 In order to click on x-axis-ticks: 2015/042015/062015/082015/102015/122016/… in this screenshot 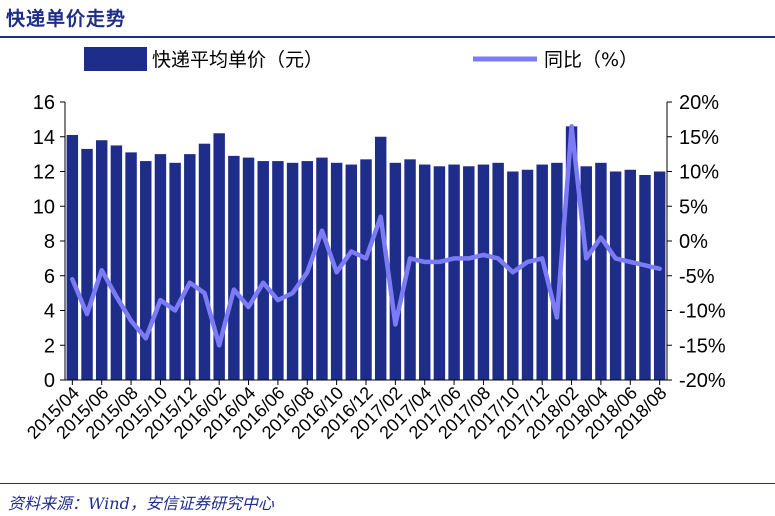, I will do `click(346, 411)`.